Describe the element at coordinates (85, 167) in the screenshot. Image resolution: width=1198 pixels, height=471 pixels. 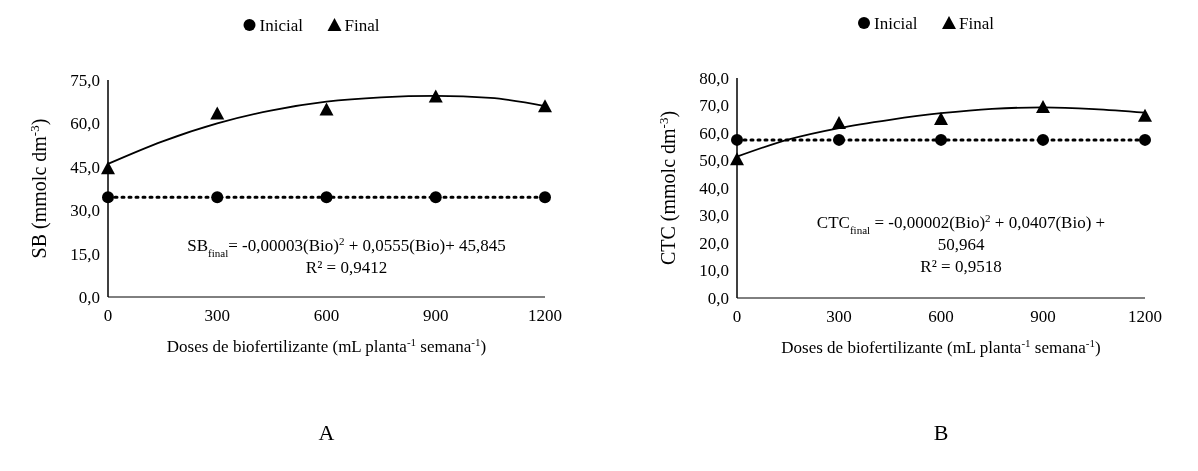
I see `y-tick-label: 45,0` at that location.